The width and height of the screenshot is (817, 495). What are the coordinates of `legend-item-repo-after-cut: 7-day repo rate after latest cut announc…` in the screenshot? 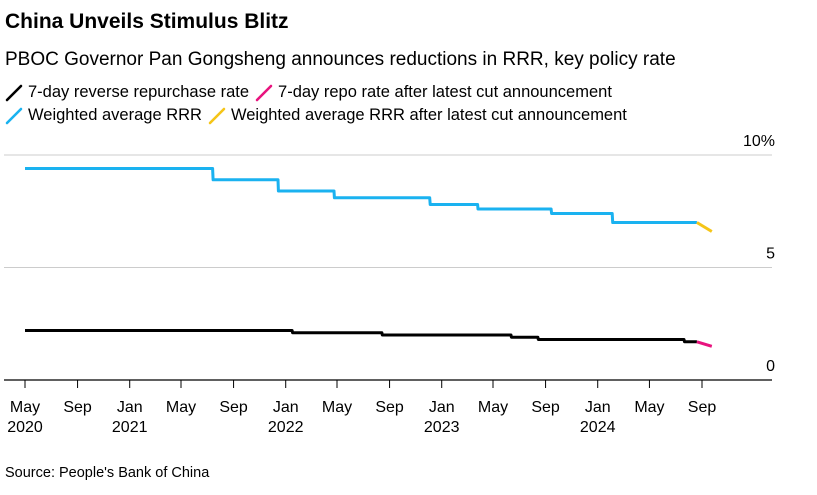 It's located at (433, 92).